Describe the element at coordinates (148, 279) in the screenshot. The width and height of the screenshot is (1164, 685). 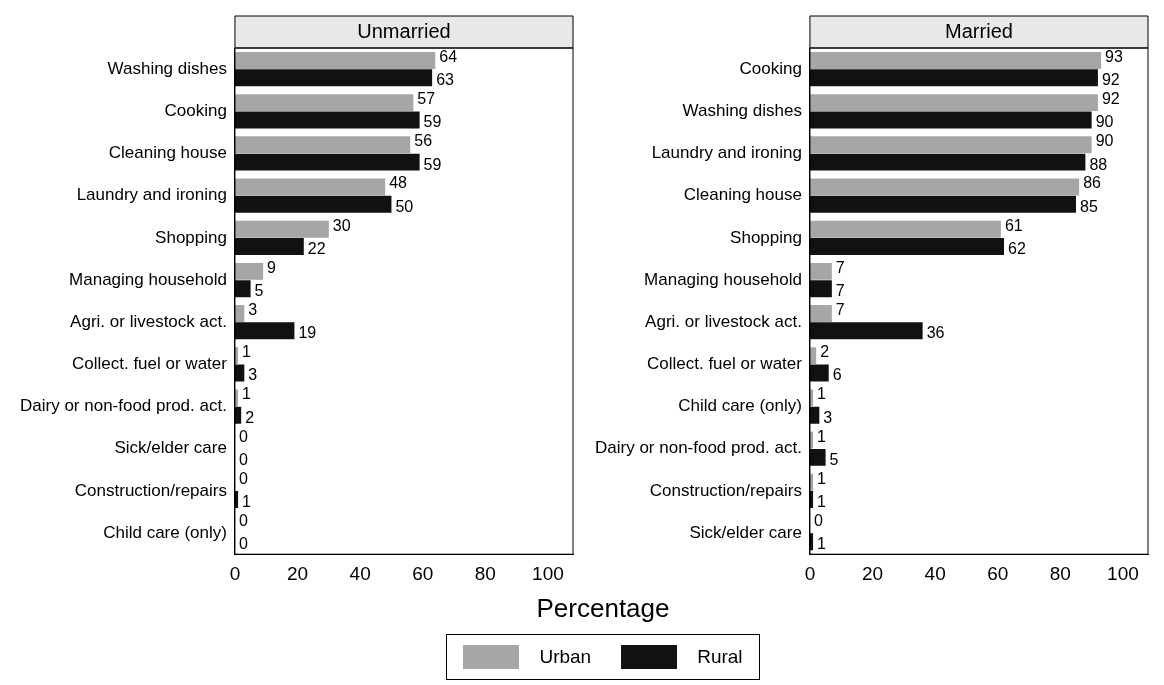
I see `y-tick-label: Managing household` at that location.